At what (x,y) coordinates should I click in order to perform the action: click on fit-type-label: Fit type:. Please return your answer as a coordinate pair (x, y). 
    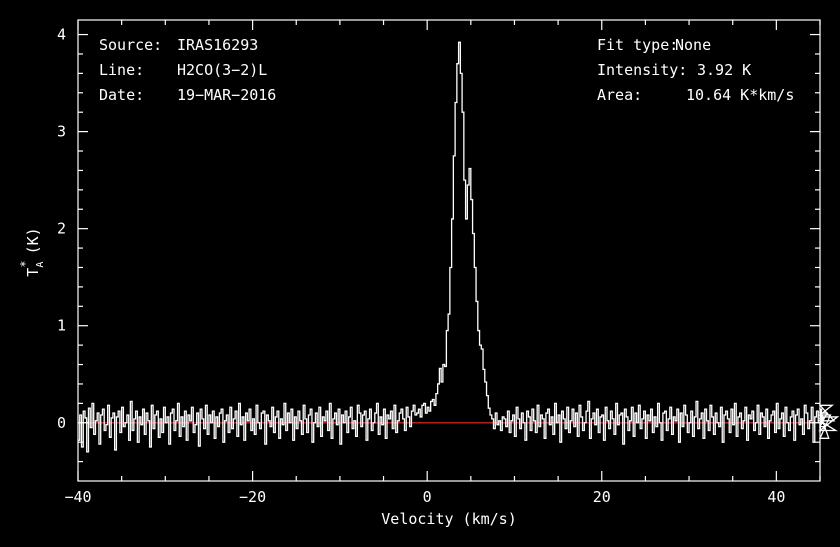
    Looking at the image, I should click on (637, 45).